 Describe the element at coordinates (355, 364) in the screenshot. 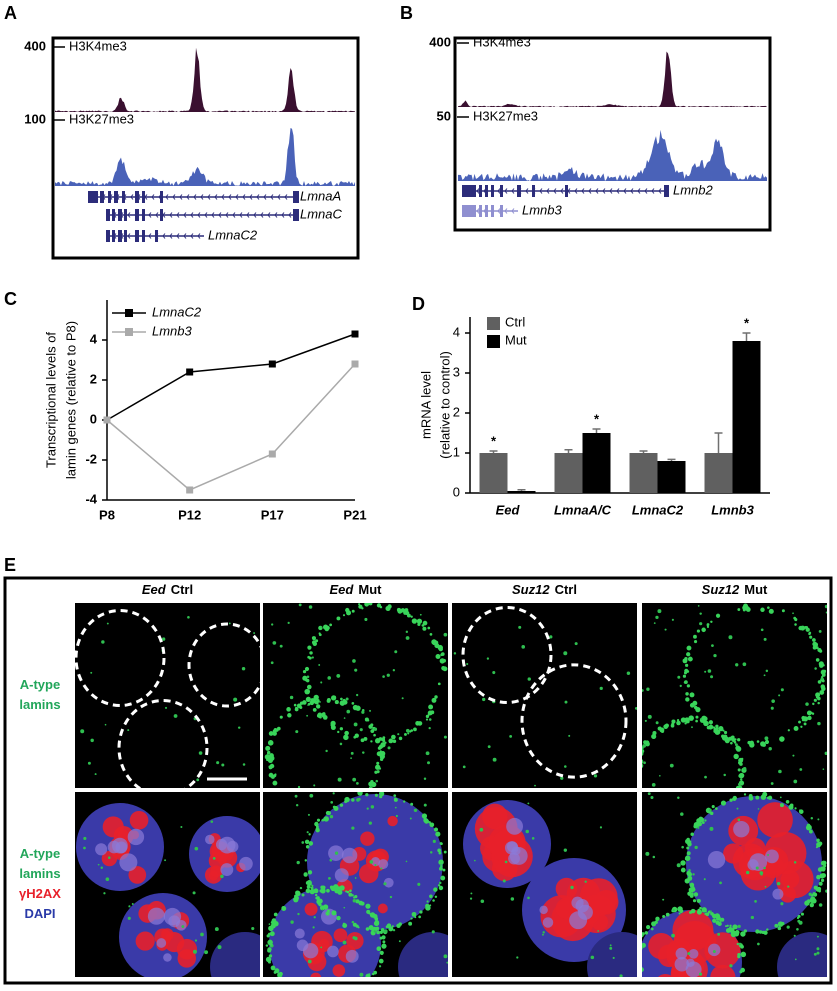

I see `point-marker` at that location.